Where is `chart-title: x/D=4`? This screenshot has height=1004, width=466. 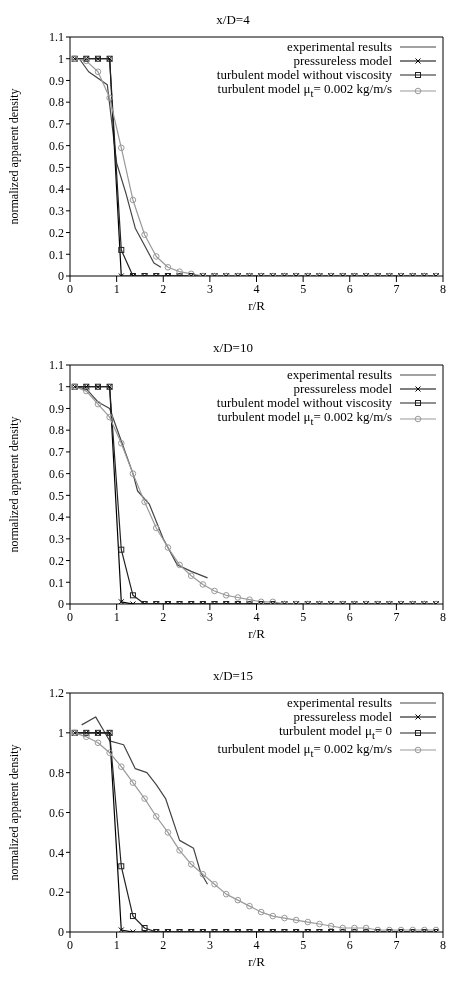
chart-title: x/D=4 is located at coordinates (233, 20).